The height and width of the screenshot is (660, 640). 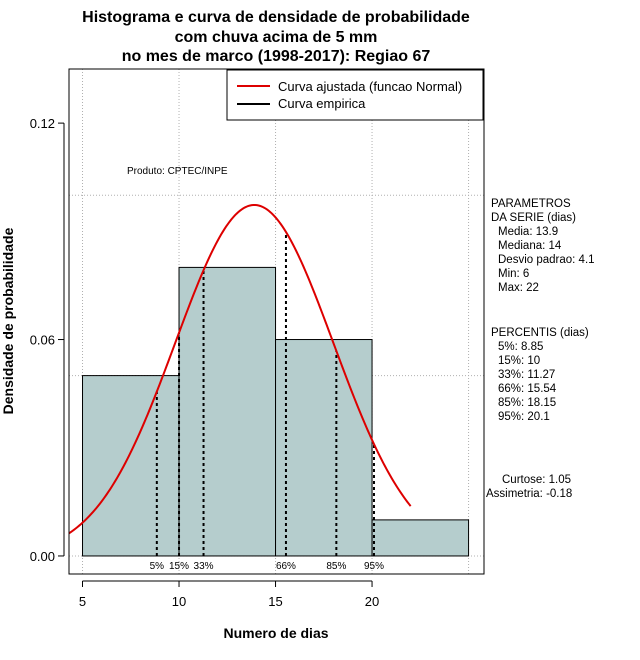 What do you see at coordinates (275, 601) in the screenshot?
I see `x-tick-label-2: 15` at bounding box center [275, 601].